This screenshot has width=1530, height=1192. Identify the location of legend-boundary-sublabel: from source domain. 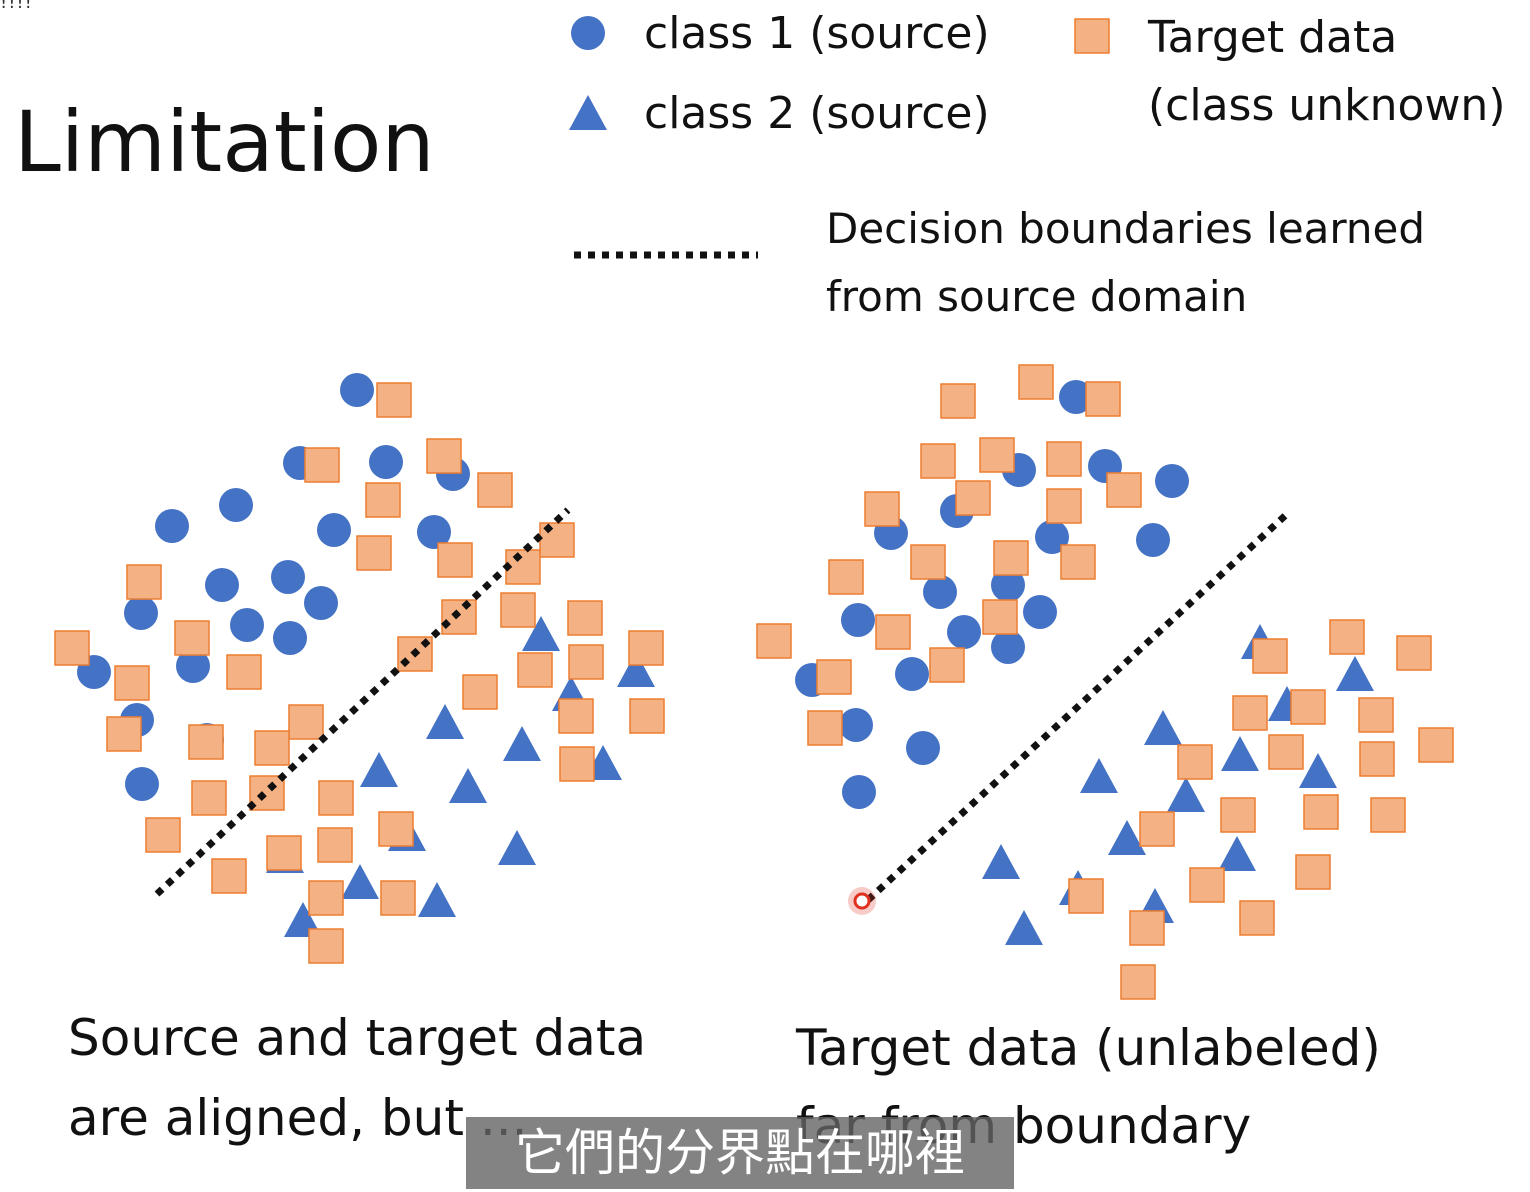
(1037, 296).